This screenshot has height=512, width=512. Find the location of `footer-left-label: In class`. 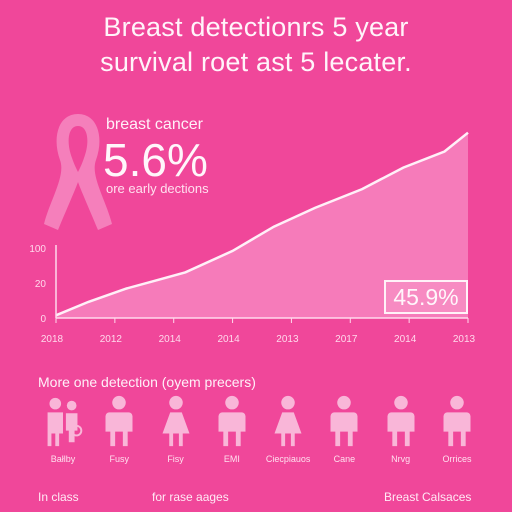

footer-left-label: In class is located at coordinates (58, 497).